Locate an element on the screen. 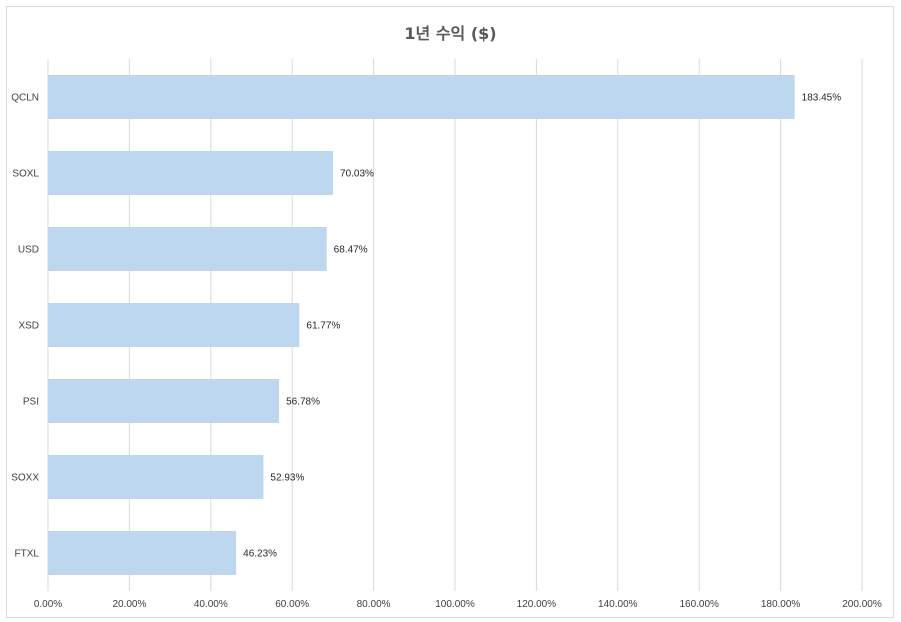  data-label: 68.47% is located at coordinates (351, 250).